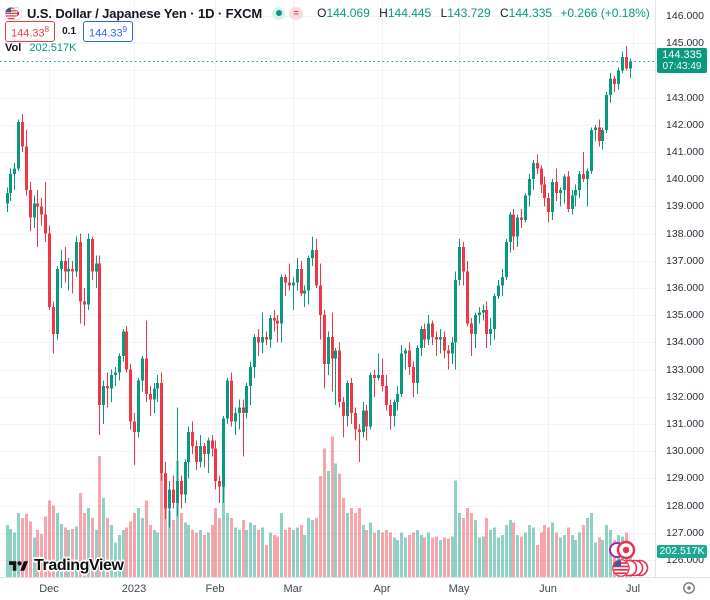 The image size is (710, 600). I want to click on price-tick-label: 133.000, so click(685, 369).